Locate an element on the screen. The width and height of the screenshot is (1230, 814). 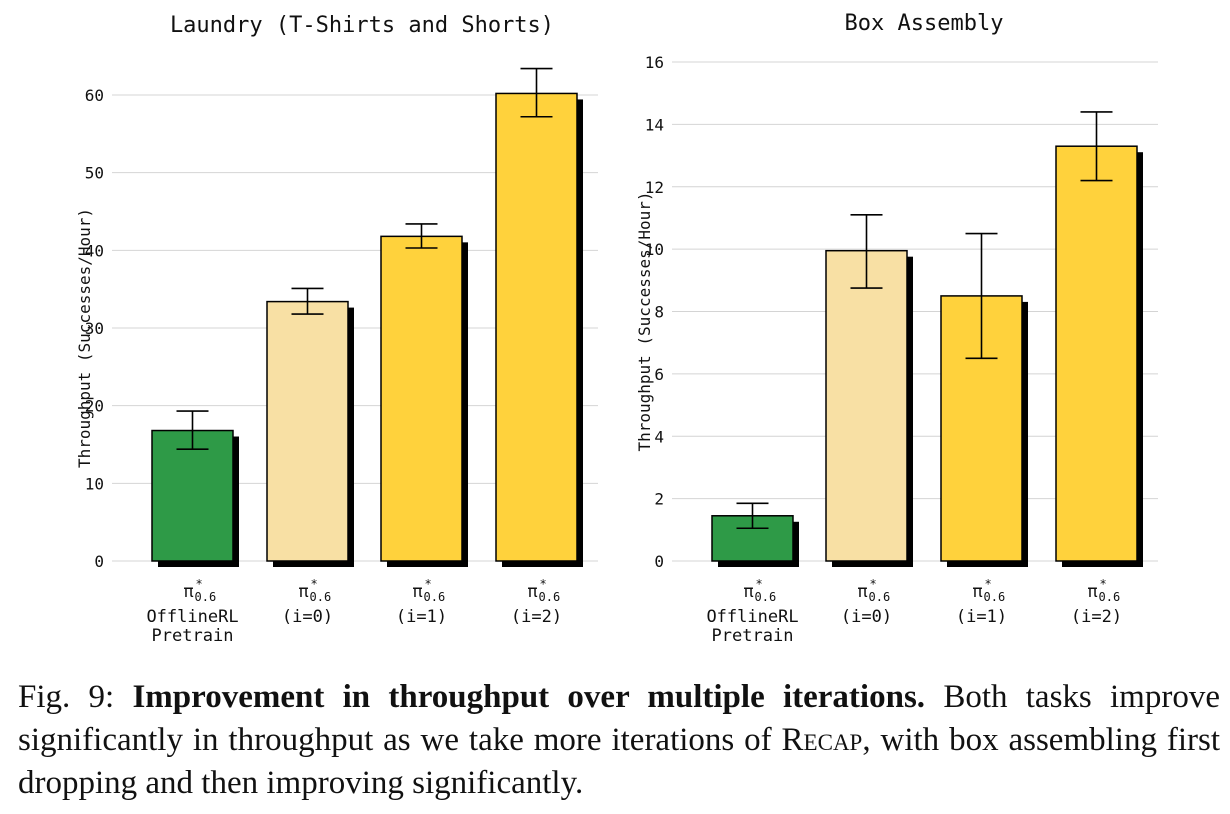
y-tick-label: 12 is located at coordinates (654, 187).